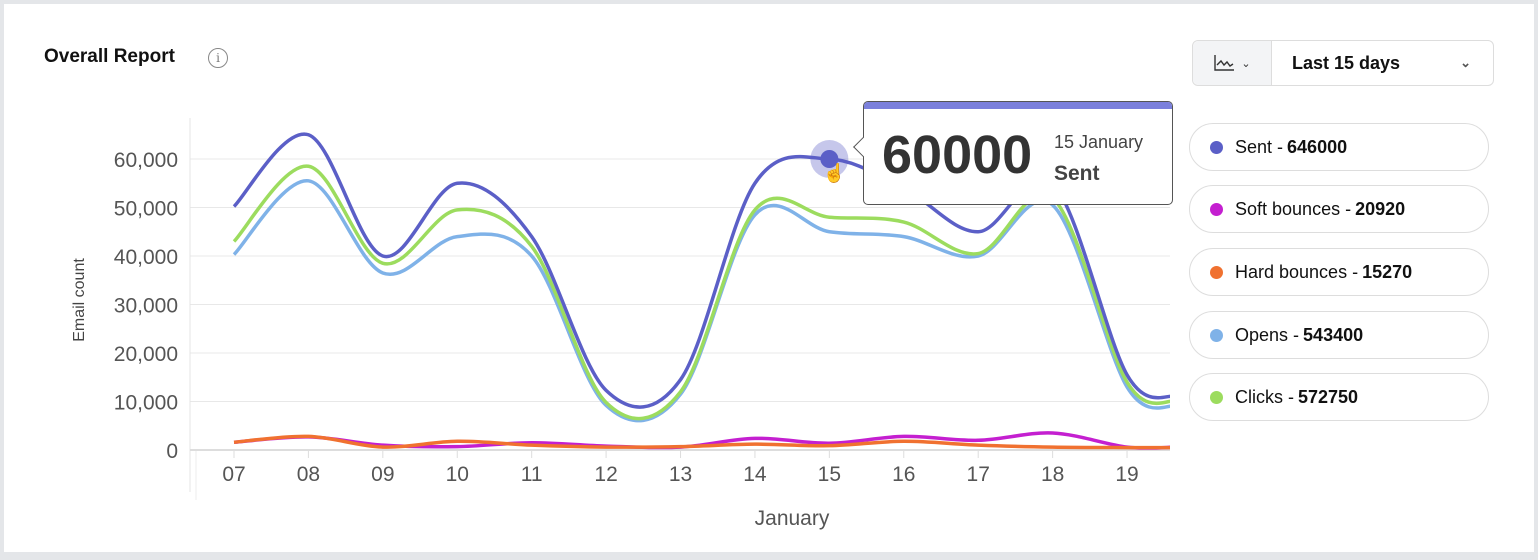 The height and width of the screenshot is (560, 1538). I want to click on x-tick-label: 14, so click(755, 474).